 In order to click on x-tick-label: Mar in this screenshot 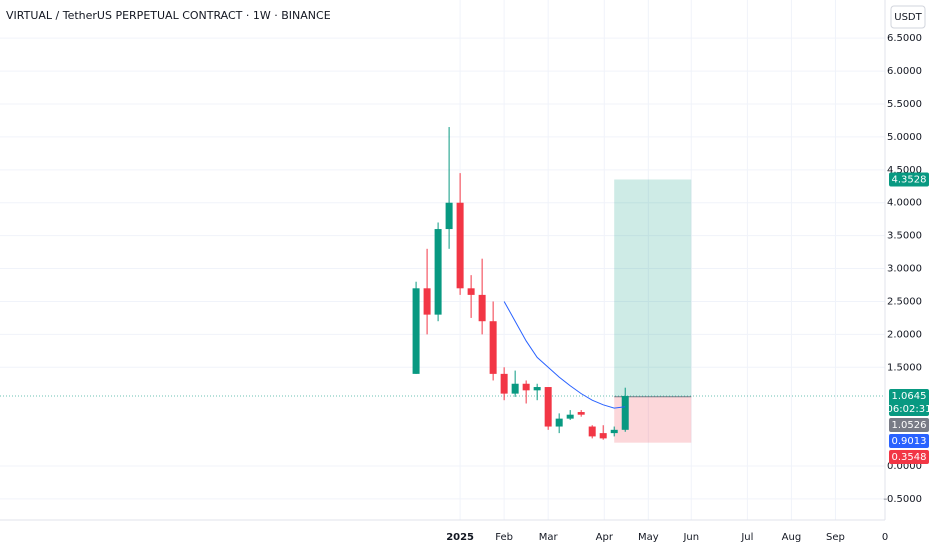, I will do `click(549, 537)`.